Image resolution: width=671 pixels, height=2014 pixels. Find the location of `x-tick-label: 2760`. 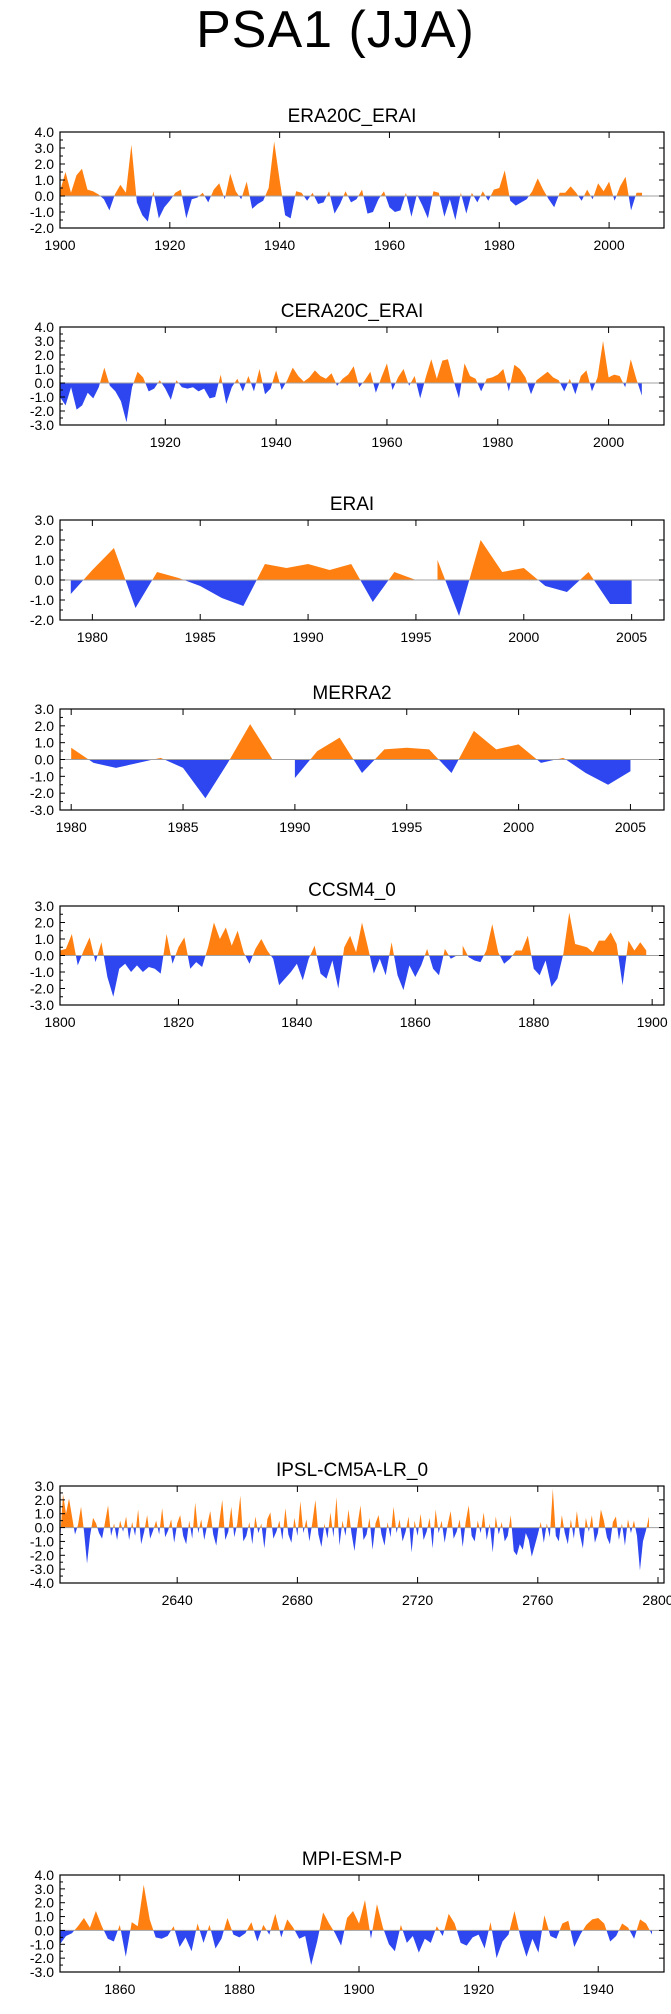

x-tick-label: 2760 is located at coordinates (537, 1600).